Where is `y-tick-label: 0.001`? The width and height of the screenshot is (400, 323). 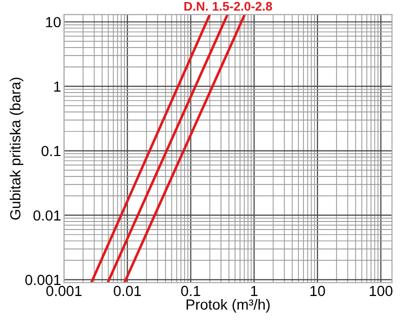 y-tick-label: 0.001 is located at coordinates (43, 280).